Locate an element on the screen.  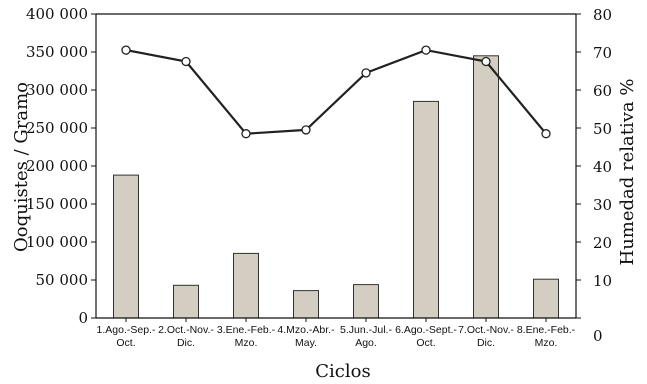
y2-tick-label: 20 is located at coordinates (602, 243).